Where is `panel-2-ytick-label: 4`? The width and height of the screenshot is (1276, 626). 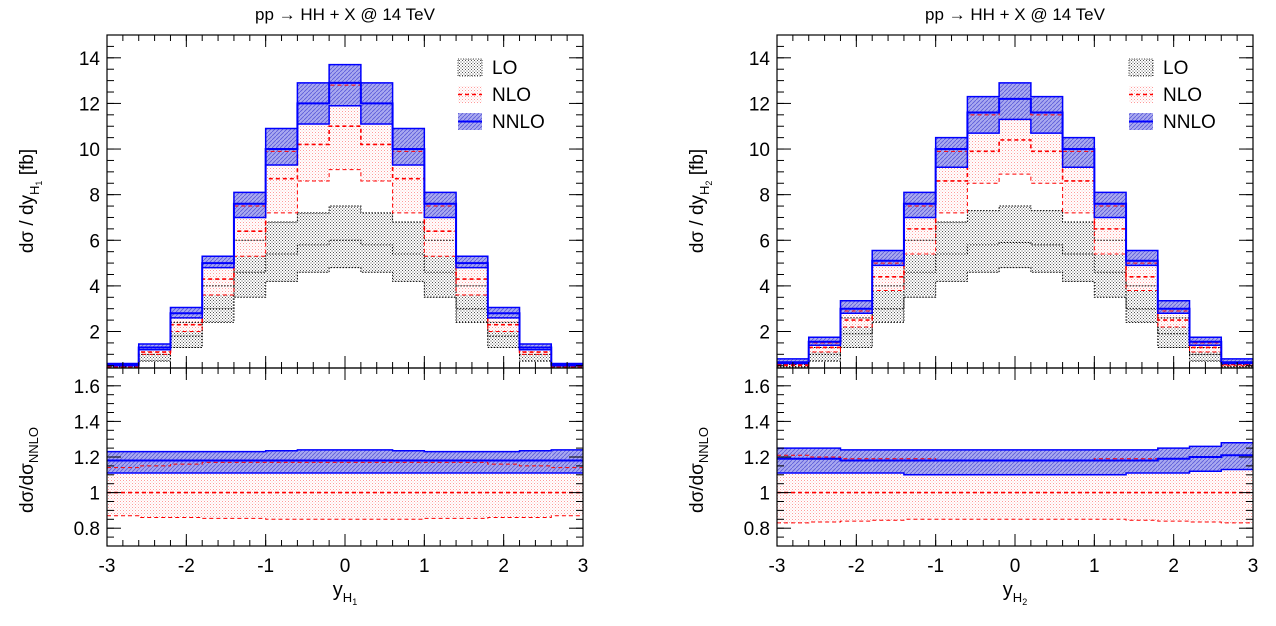
panel-2-ytick-label: 4 is located at coordinates (764, 287).